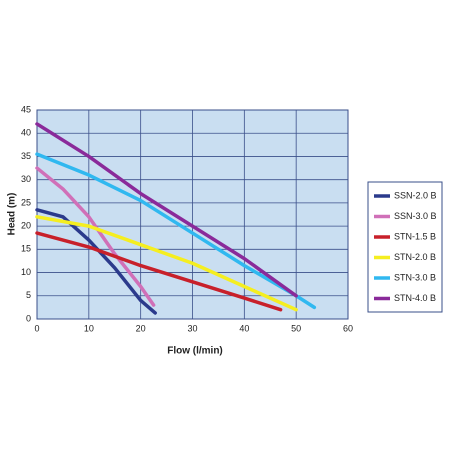 This screenshot has width=460, height=465. I want to click on legend-label: STN-4.0 B, so click(415, 298).